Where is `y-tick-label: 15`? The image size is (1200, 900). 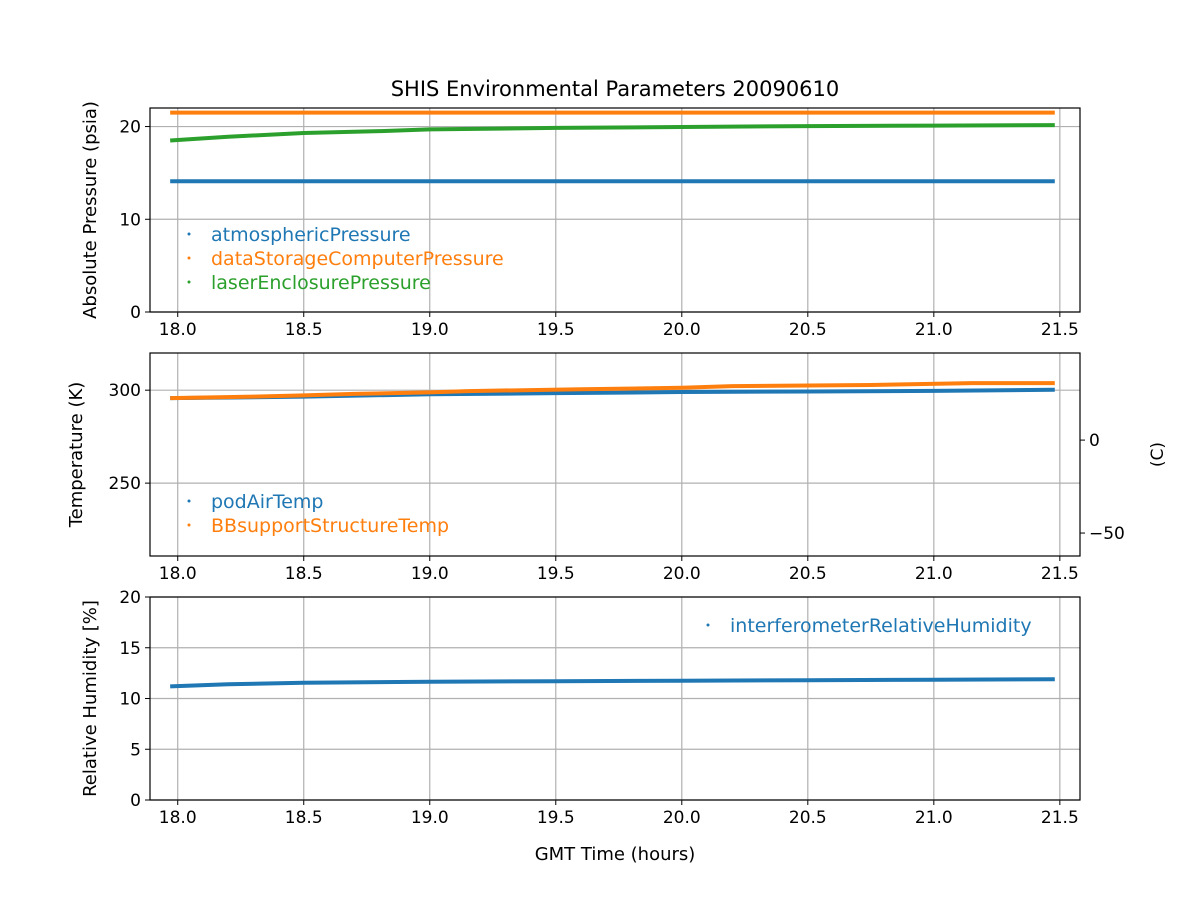 y-tick-label: 15 is located at coordinates (130, 649).